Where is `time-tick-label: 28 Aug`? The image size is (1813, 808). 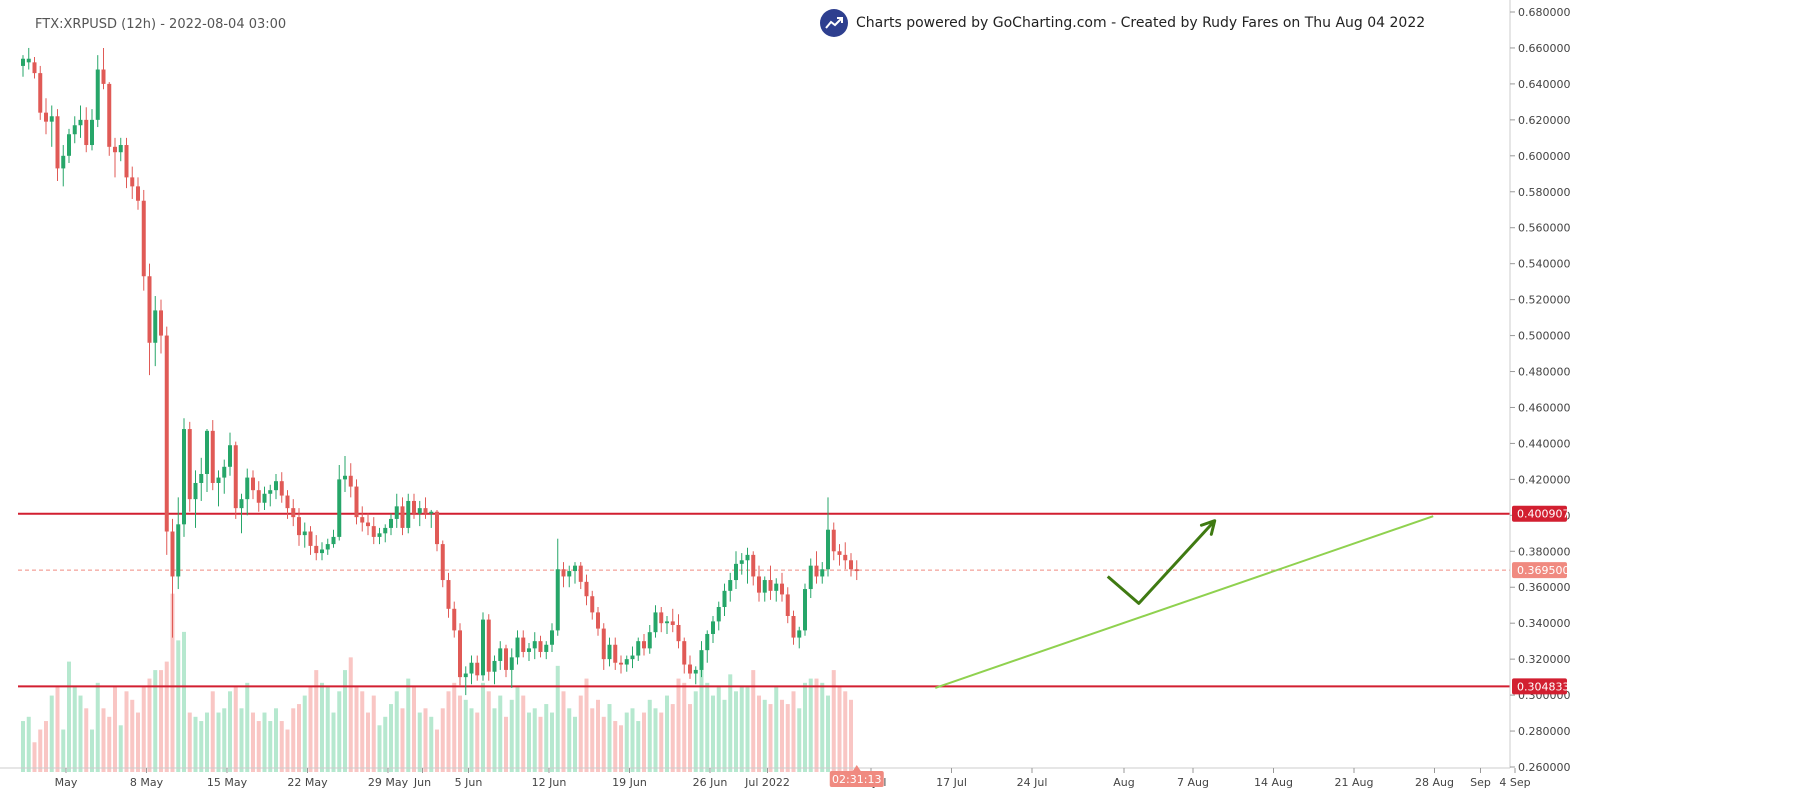
time-tick-label: 28 Aug is located at coordinates (1434, 782).